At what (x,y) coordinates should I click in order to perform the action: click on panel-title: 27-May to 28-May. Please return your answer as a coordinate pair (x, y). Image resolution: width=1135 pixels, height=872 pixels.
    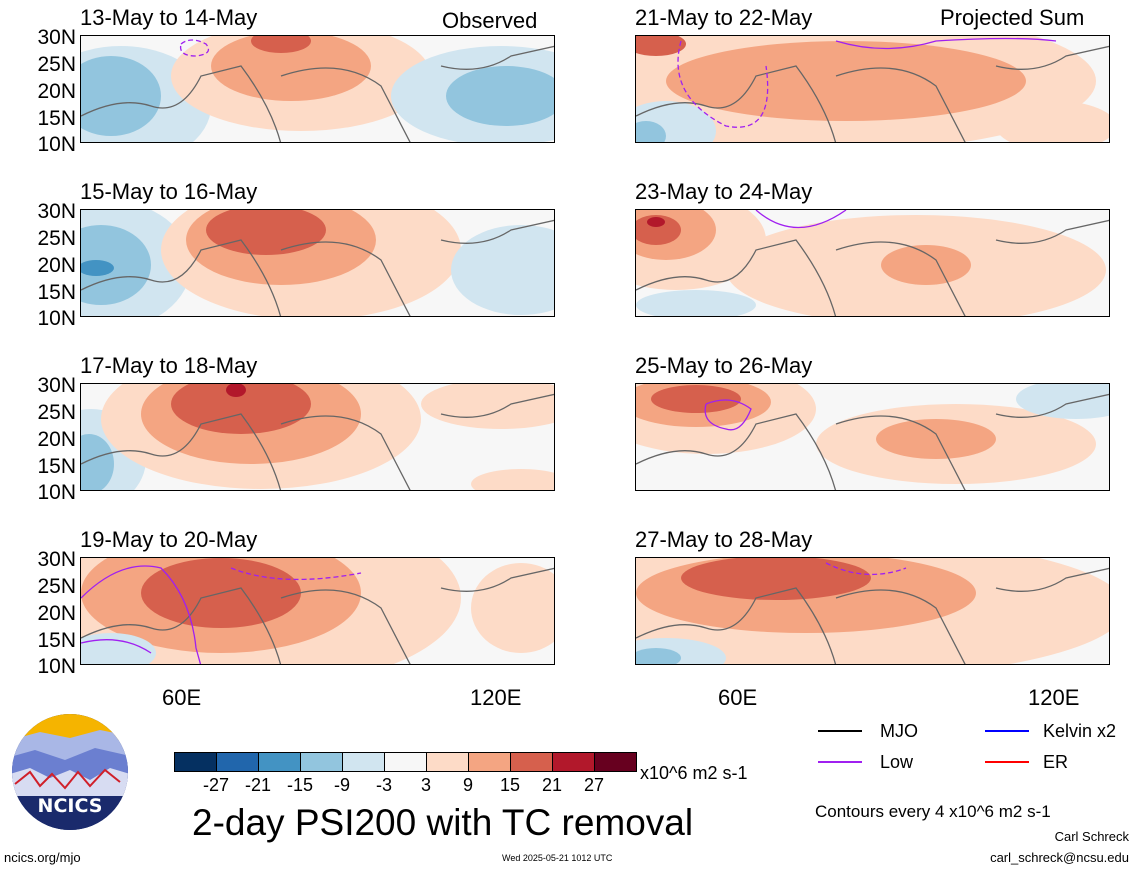
    Looking at the image, I should click on (724, 539).